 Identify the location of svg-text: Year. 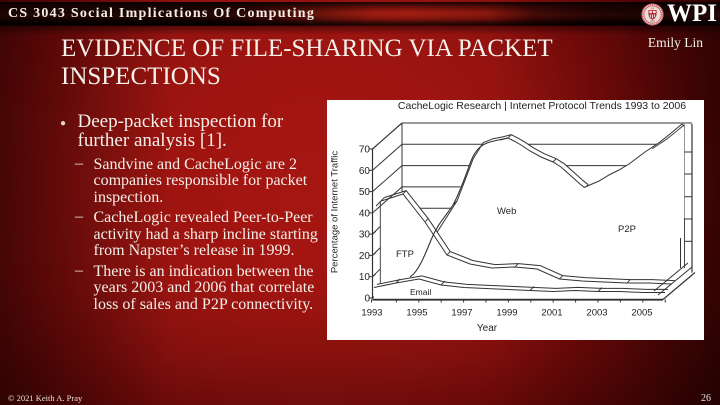
(487, 328).